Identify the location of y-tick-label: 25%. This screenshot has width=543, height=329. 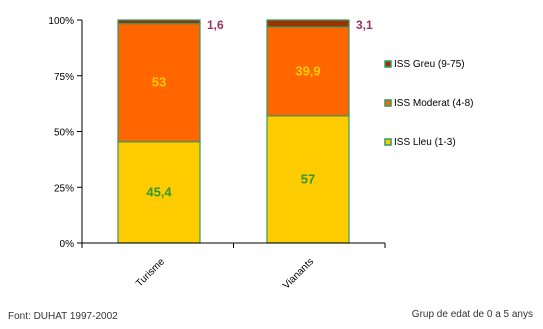
(64, 188).